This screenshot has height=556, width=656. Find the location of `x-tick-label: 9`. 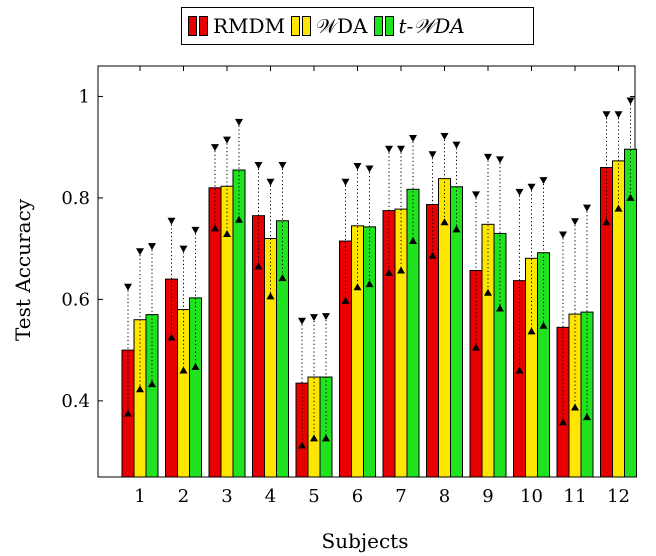

x-tick-label: 9 is located at coordinates (487, 496).